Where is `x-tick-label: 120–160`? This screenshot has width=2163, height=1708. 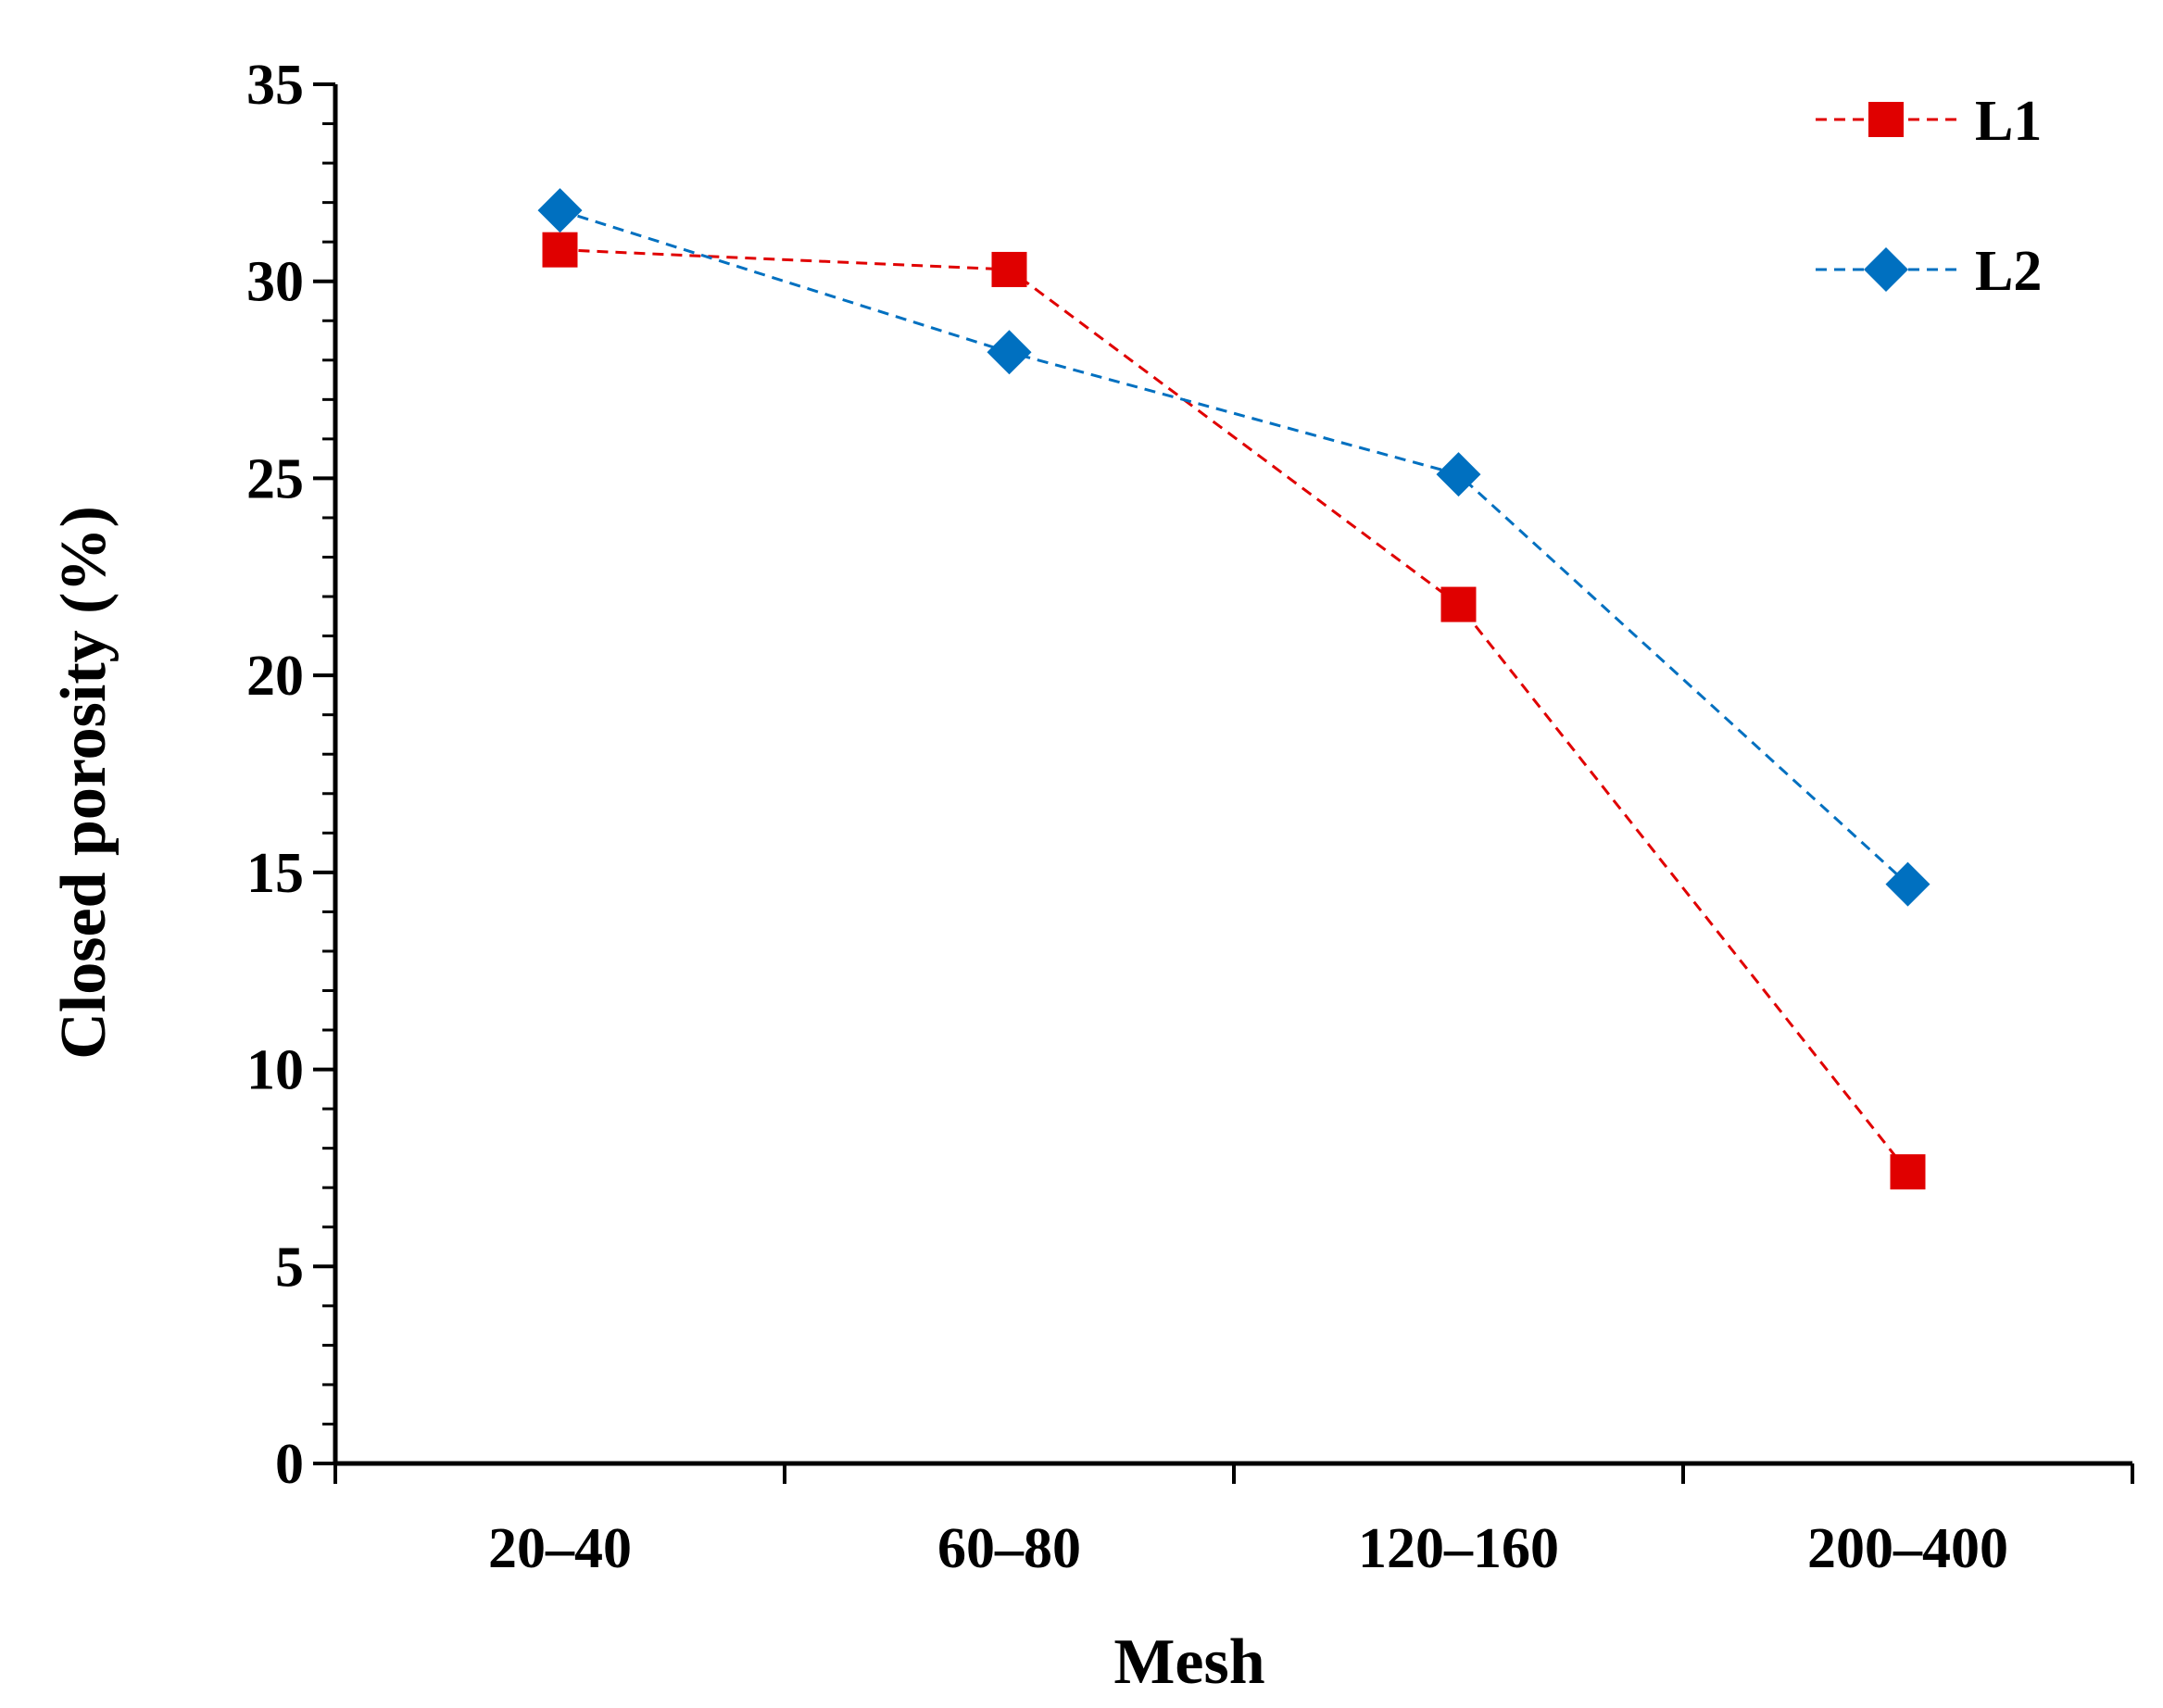 x-tick-label: 120–160 is located at coordinates (1458, 1548).